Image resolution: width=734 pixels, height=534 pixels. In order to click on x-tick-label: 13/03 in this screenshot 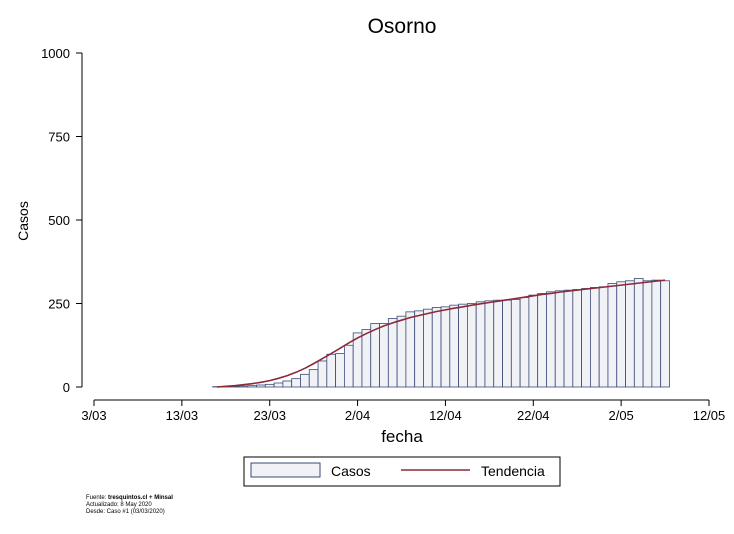, I will do `click(182, 415)`.